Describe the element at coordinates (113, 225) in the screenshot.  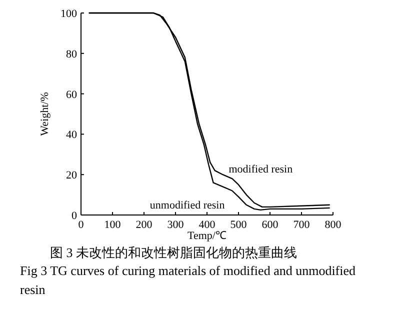
I see `x-tick-label: 100` at that location.